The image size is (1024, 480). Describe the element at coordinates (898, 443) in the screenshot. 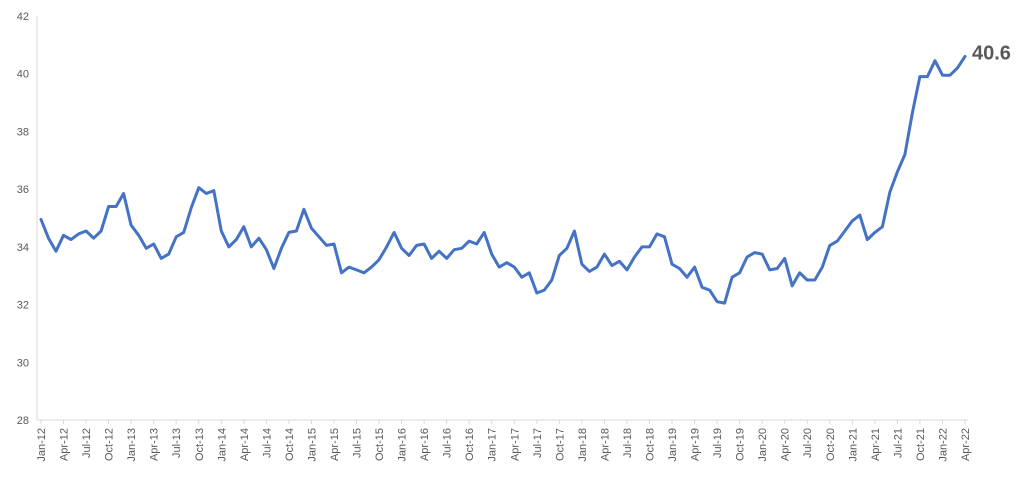

I see `x-tick-label: Jul-21` at that location.